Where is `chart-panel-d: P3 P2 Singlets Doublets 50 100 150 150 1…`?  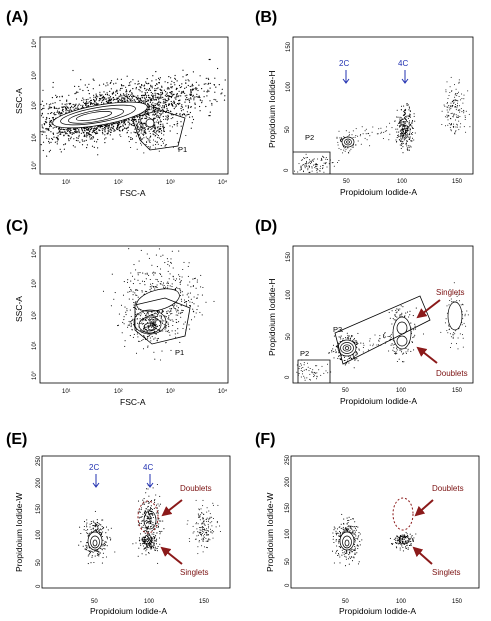
chart-panel-d: P3 P2 Singlets Doublets 50 100 150 150 1… is located at coordinates (370, 325).